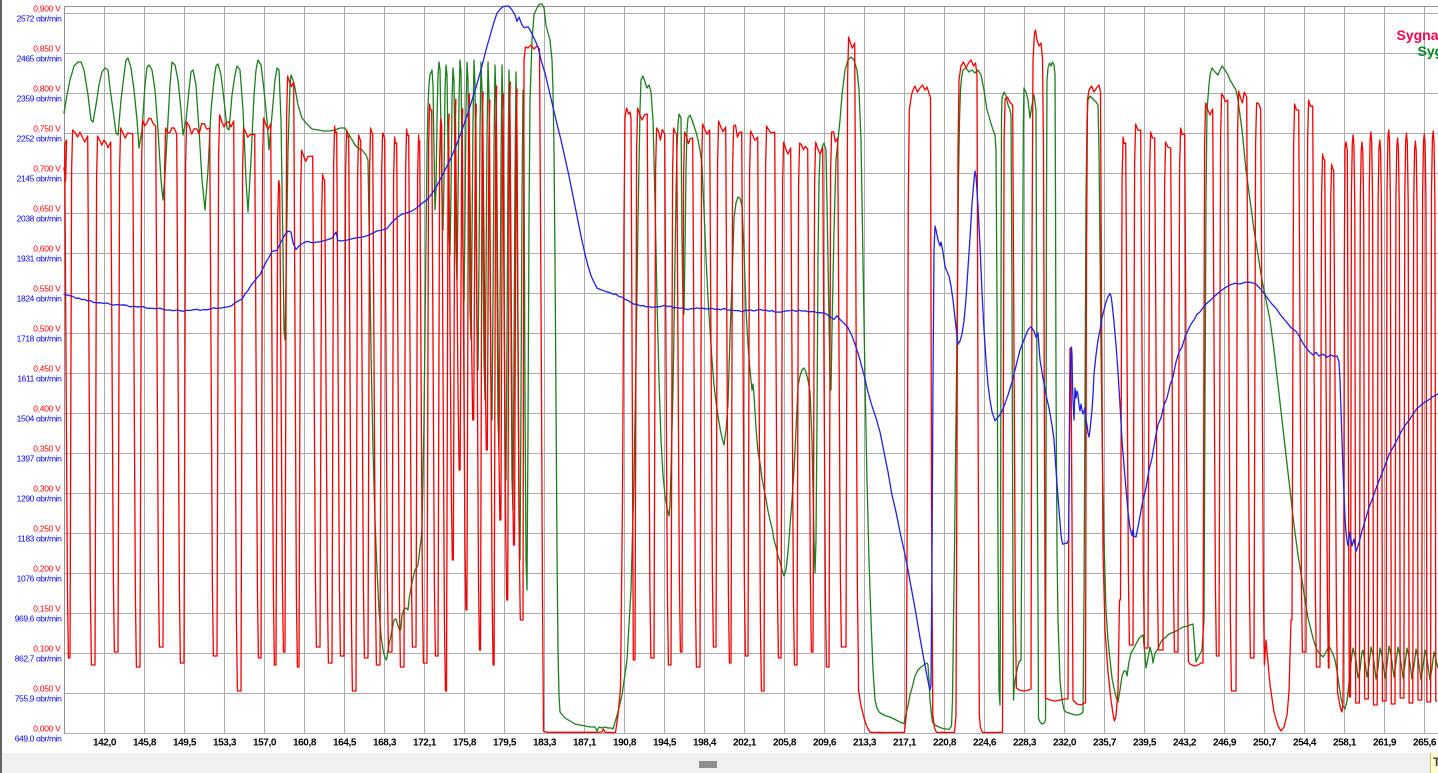  What do you see at coordinates (39, 19) in the screenshot?
I see `svg-text: 2572 obr/min` at bounding box center [39, 19].